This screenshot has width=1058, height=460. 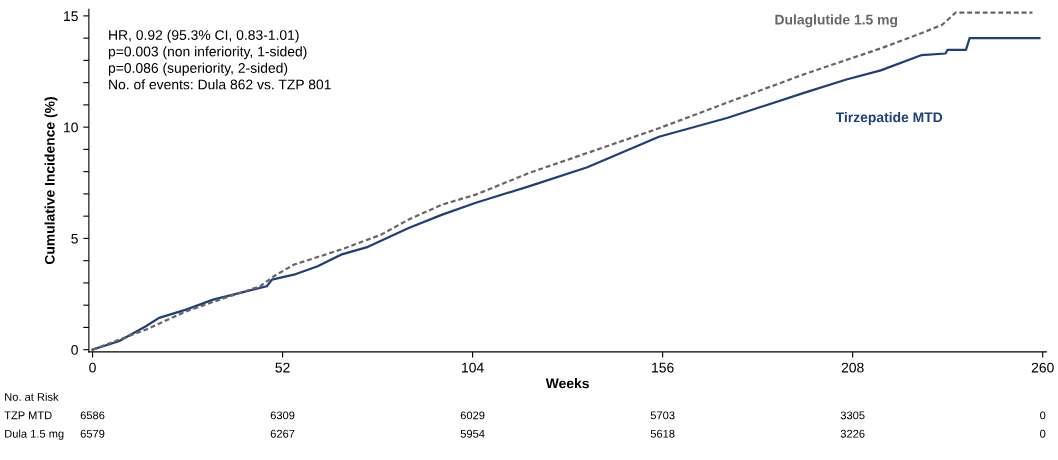 What do you see at coordinates (92, 367) in the screenshot?
I see `x-tick-label: 0` at bounding box center [92, 367].